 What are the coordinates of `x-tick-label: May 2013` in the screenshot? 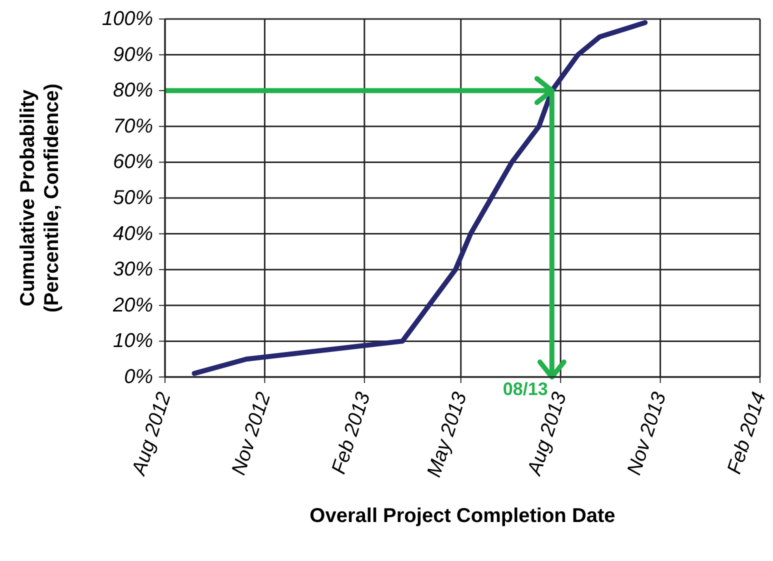 It's located at (447, 435).